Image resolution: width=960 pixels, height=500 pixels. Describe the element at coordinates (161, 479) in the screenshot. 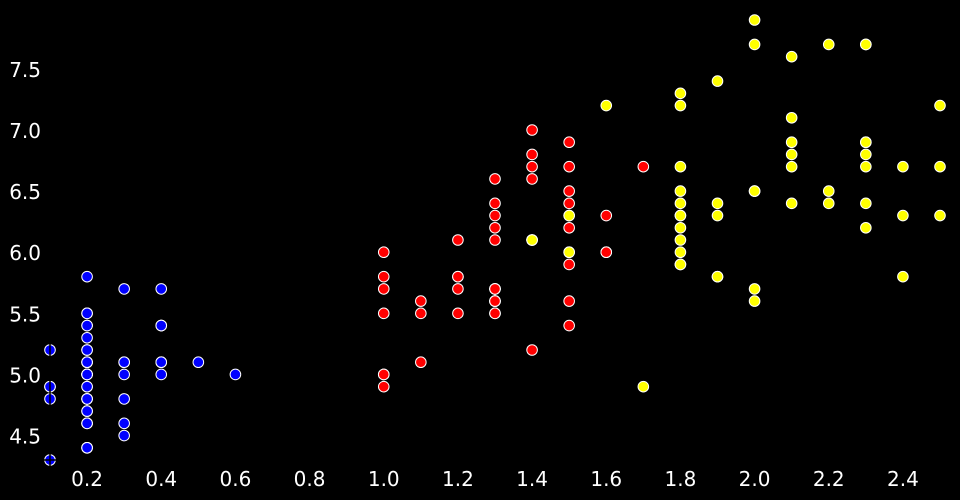

I see `x-tick-label: 0.4` at that location.